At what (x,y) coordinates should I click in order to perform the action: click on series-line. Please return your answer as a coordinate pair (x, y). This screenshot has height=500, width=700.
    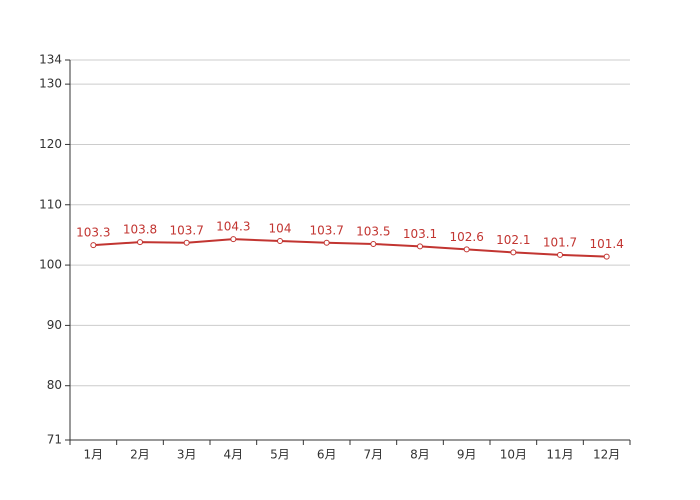
    Looking at the image, I should click on (350, 248).